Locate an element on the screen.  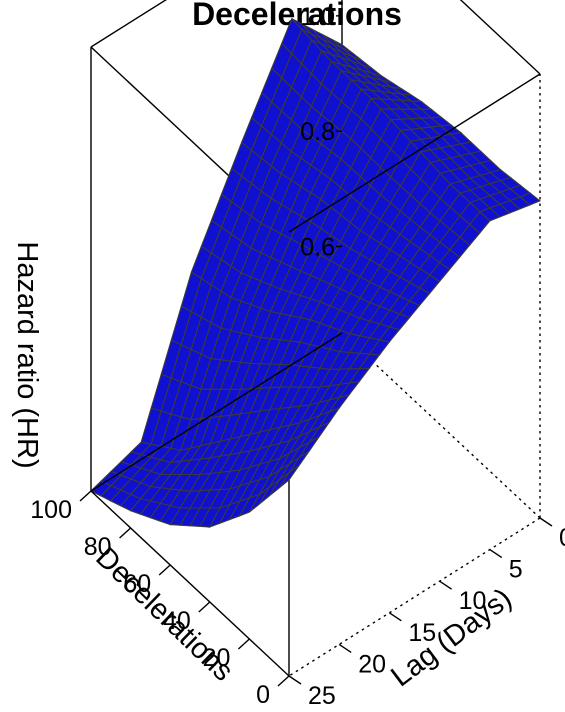
y-tick-label: 20 is located at coordinates (372, 664).